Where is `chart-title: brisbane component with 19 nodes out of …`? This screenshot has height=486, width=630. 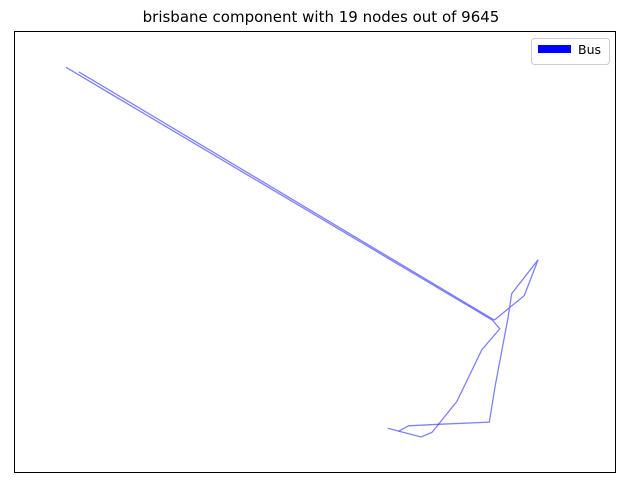 chart-title: brisbane component with 19 nodes out of … is located at coordinates (321, 17).